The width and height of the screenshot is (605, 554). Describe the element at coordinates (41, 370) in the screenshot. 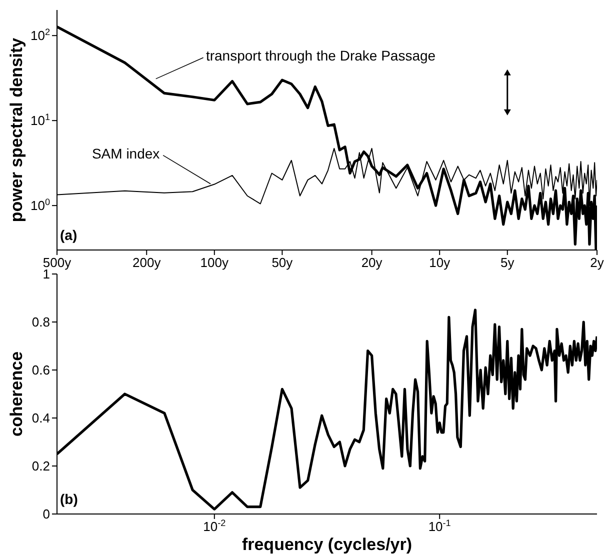

I see `y-tick-label: 0.6` at that location.